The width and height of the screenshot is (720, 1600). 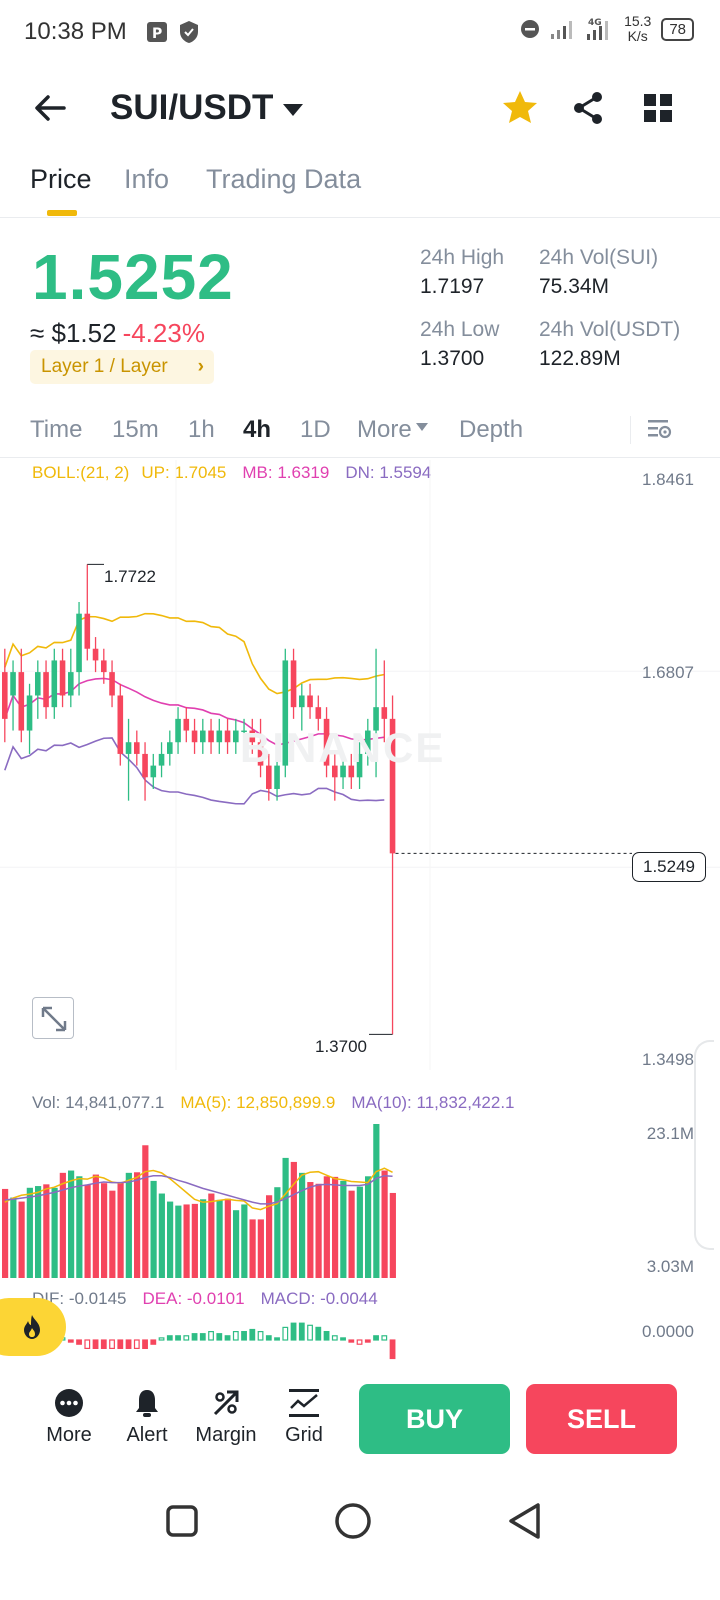 I want to click on pair-title: SUI/USDT, so click(x=192, y=107).